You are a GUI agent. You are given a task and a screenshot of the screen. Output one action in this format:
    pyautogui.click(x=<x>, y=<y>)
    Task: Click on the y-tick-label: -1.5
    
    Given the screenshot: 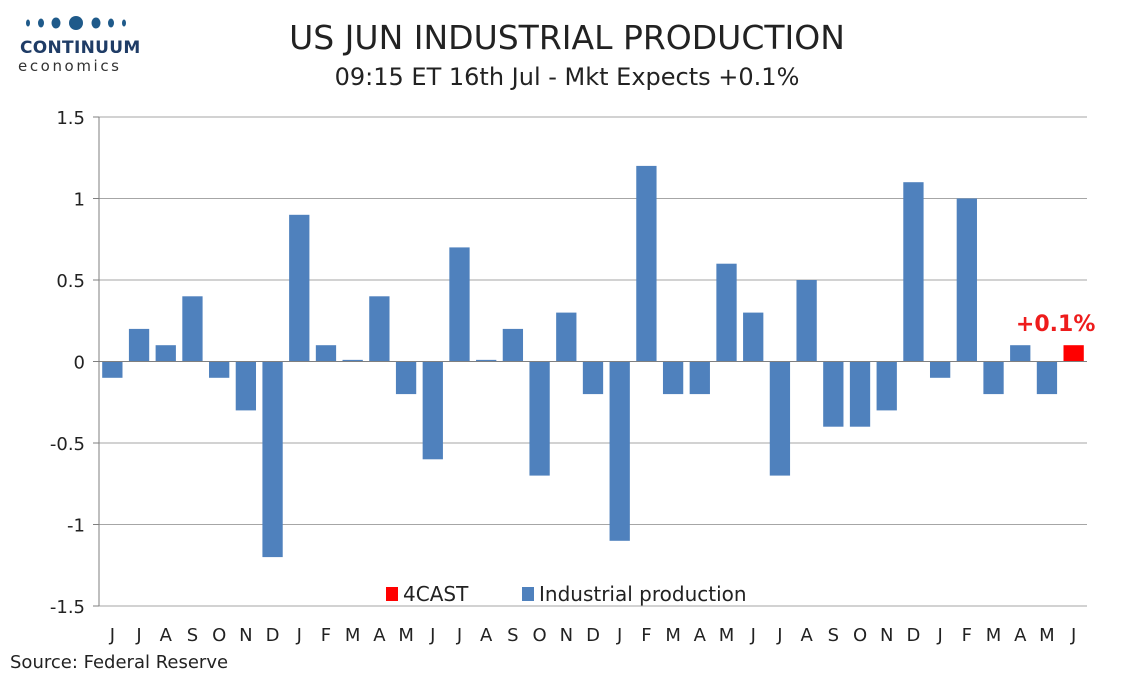 What is the action you would take?
    pyautogui.click(x=67, y=607)
    